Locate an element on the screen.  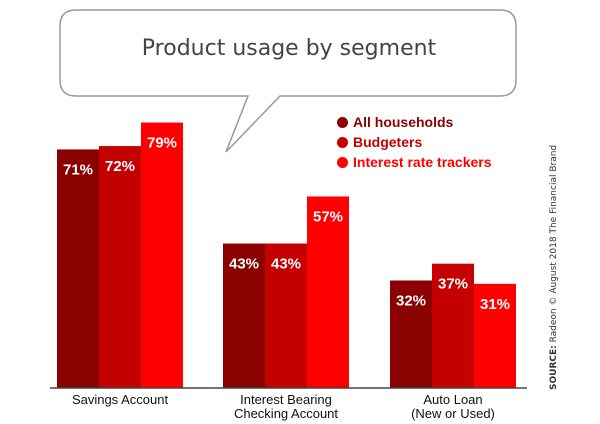
category-label-auto-loan-new-or-used-line-2: (New or Used) is located at coordinates (453, 413).